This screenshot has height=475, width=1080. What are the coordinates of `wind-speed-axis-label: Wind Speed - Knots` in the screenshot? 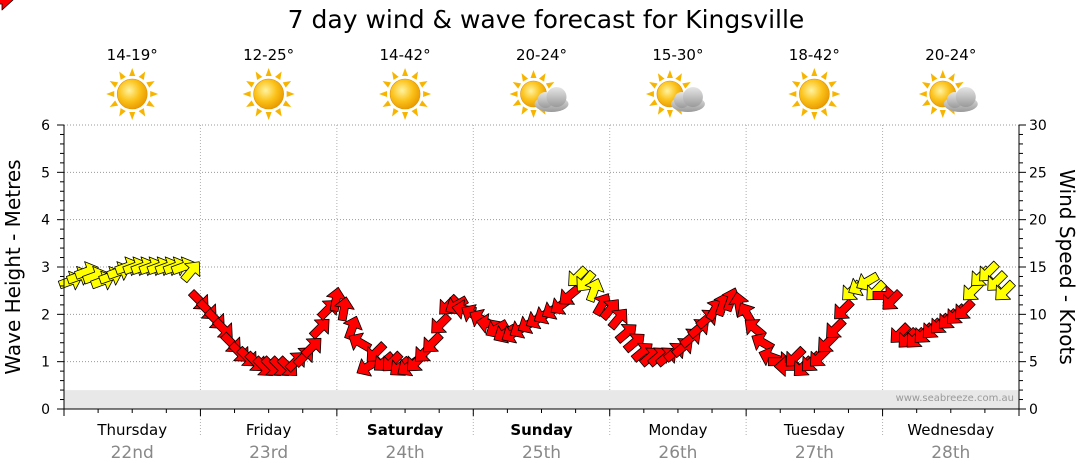 It's located at (1067, 267).